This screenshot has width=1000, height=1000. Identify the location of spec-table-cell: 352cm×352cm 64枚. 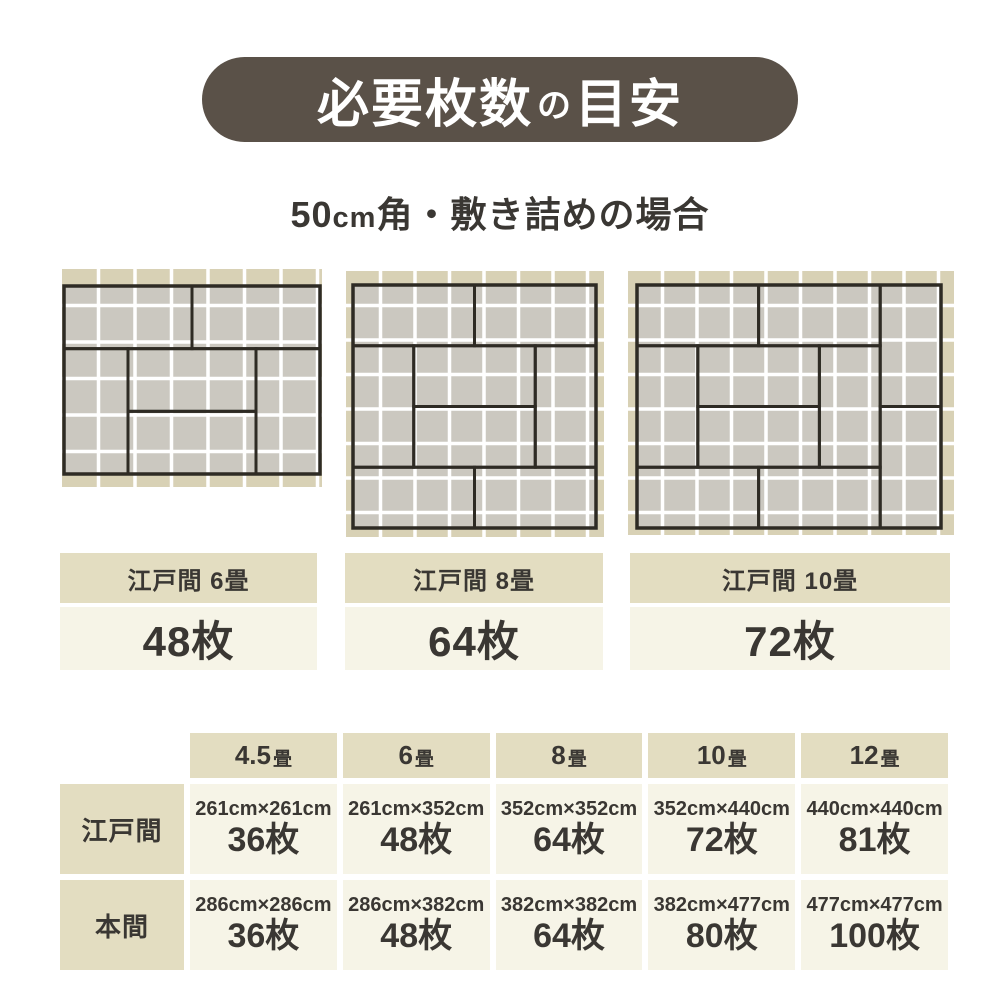
(569, 829).